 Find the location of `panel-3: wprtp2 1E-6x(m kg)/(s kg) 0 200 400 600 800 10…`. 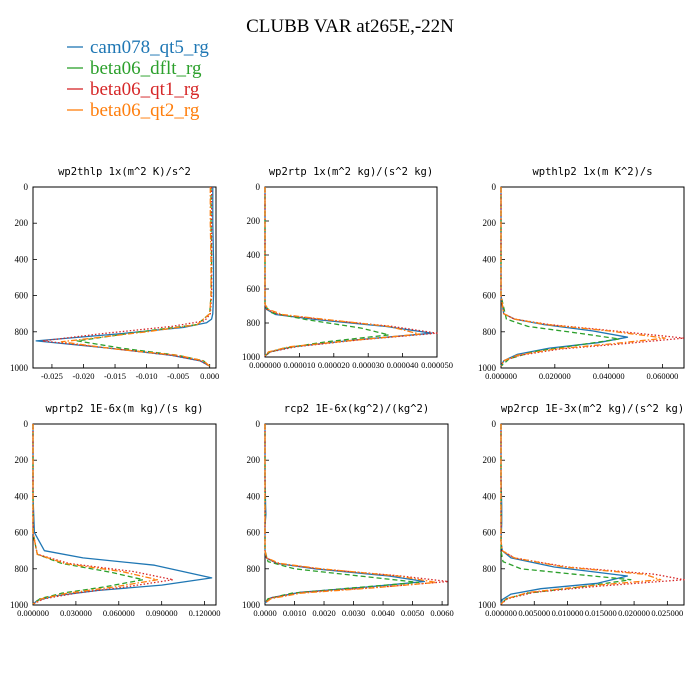

panel-3: wprtp2 1E-6x(m kg)/(s kg) 0 200 400 600 800 10… is located at coordinates (115, 510).